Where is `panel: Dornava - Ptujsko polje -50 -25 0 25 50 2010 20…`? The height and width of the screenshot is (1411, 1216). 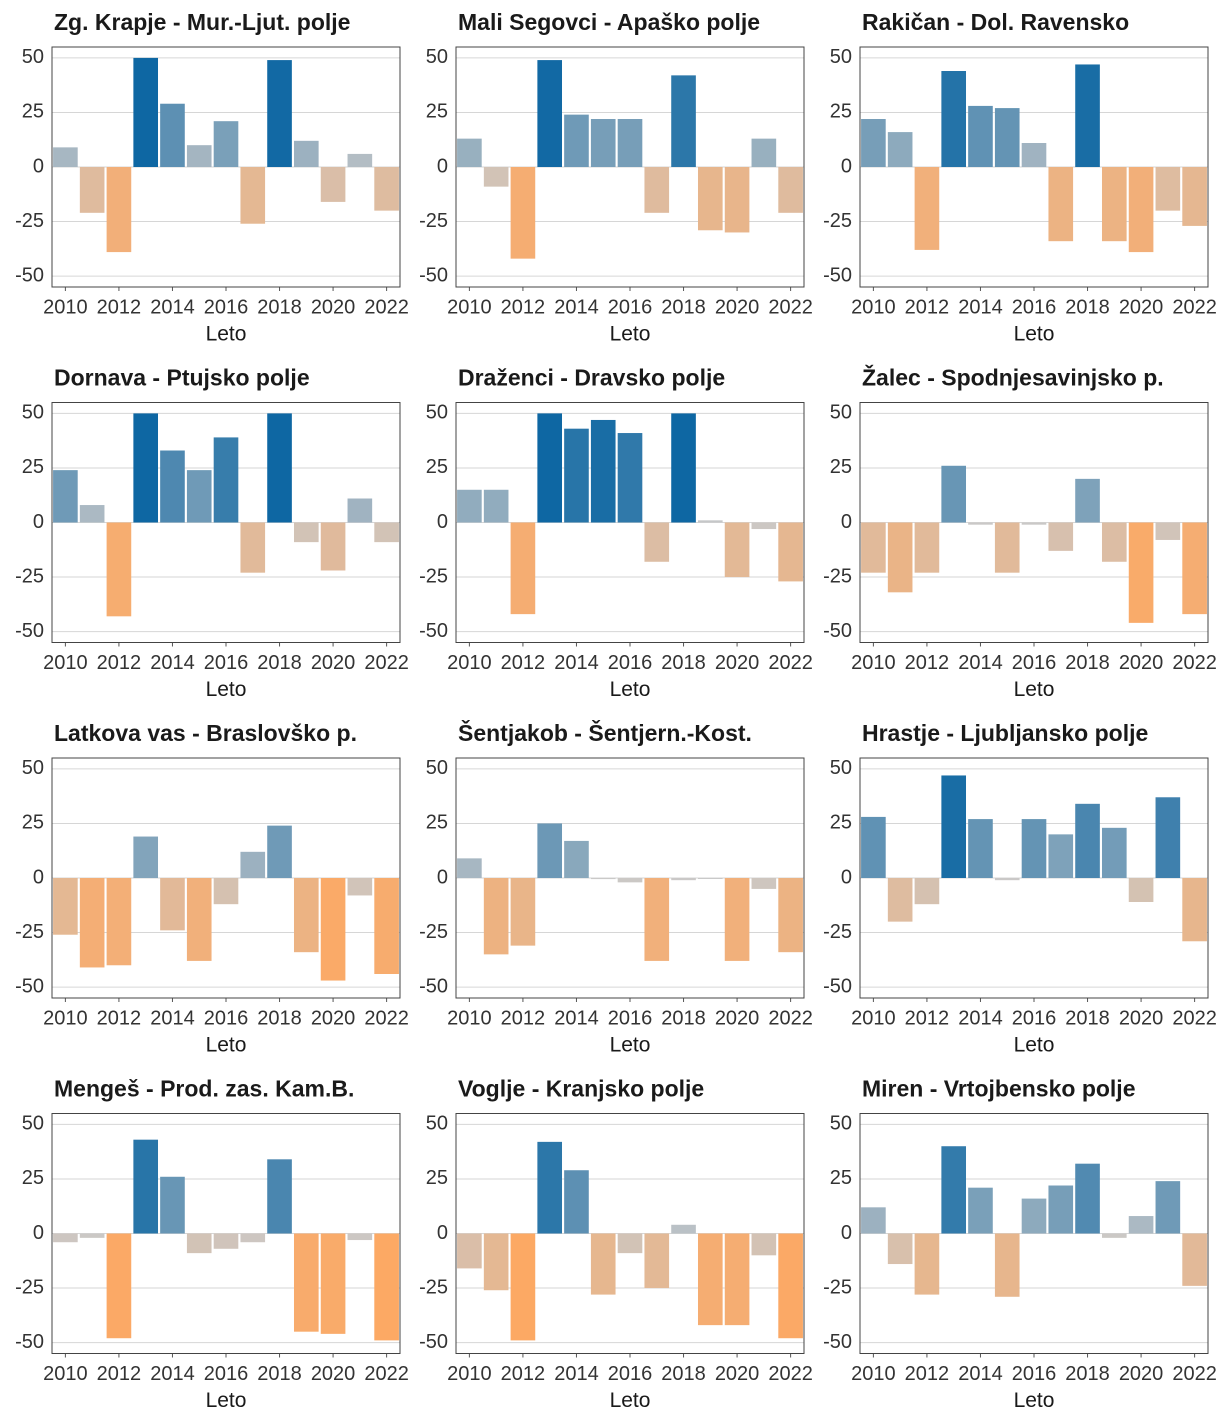
panel: Dornava - Ptujsko polje -50 -25 0 25 50 2010 20… is located at coordinates (212, 533).